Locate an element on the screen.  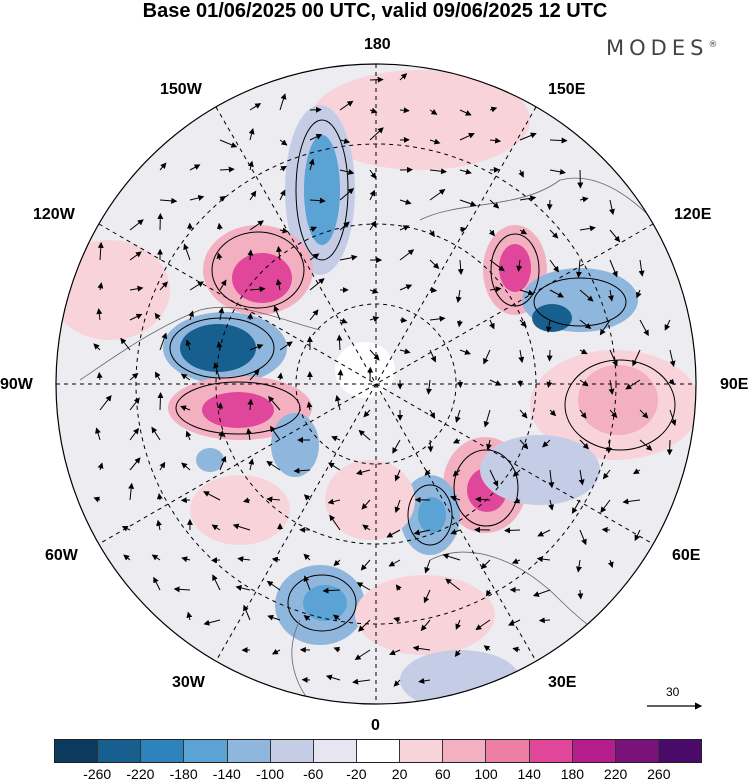
lon-label-180: 180 is located at coordinates (377, 44).